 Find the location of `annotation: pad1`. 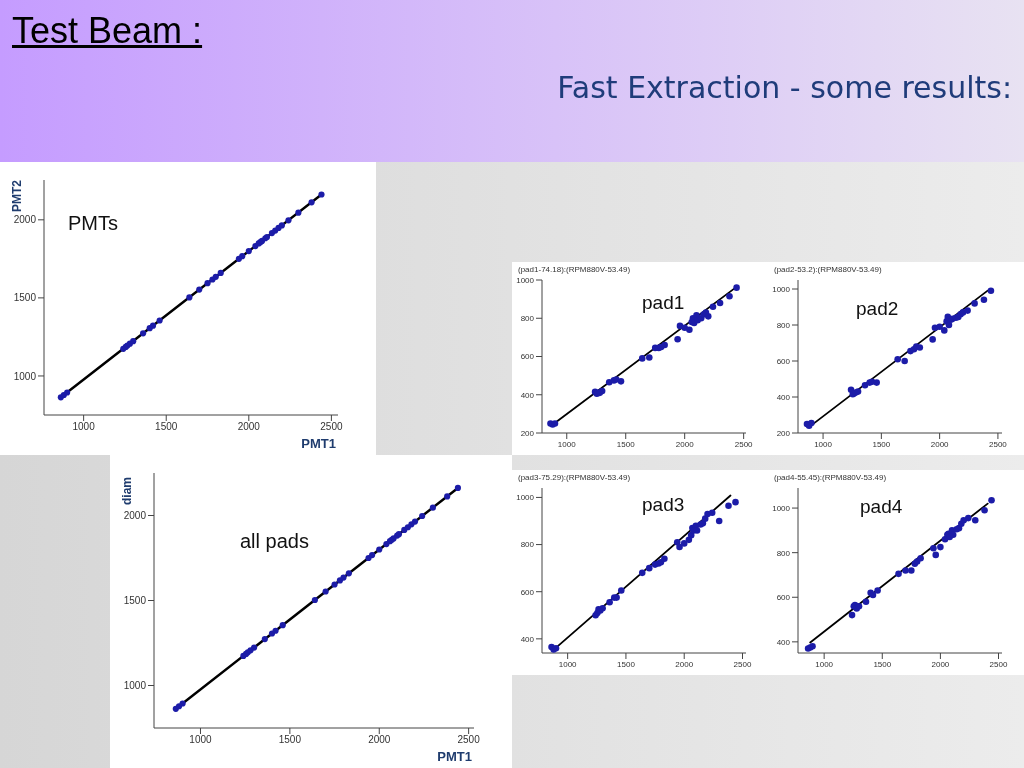

annotation: pad1 is located at coordinates (663, 303).